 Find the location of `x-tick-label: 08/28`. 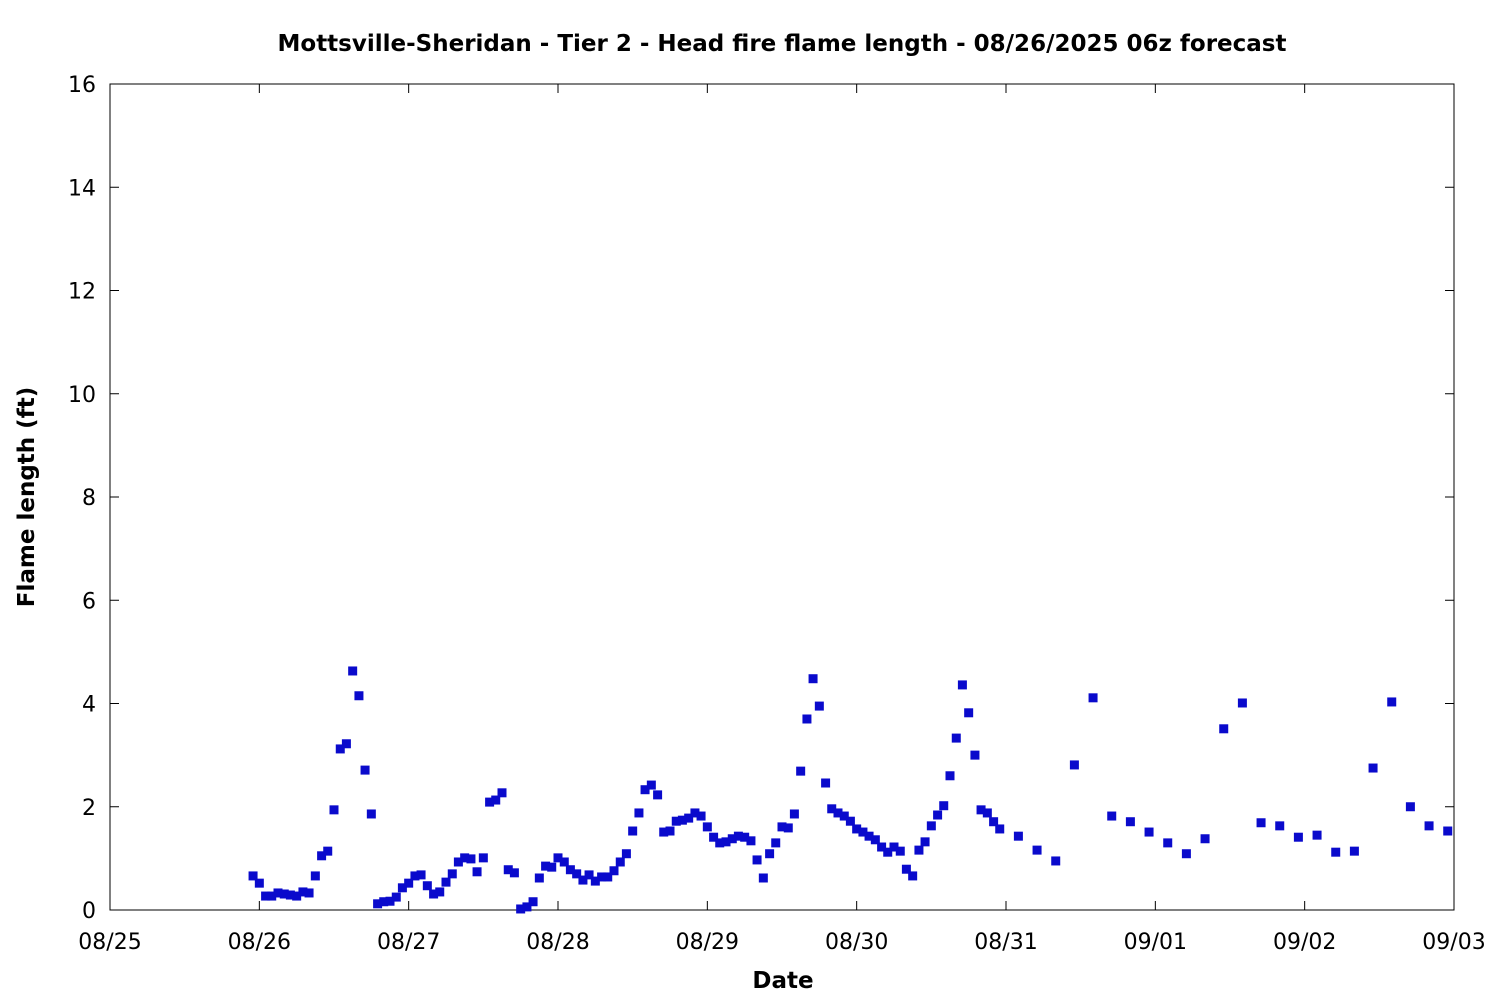

x-tick-label: 08/28 is located at coordinates (557, 942).